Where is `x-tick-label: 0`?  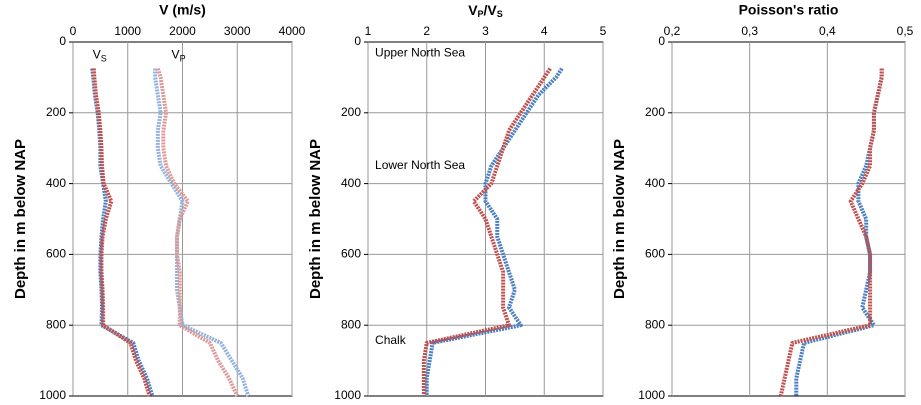
x-tick-label: 0 is located at coordinates (73, 31).